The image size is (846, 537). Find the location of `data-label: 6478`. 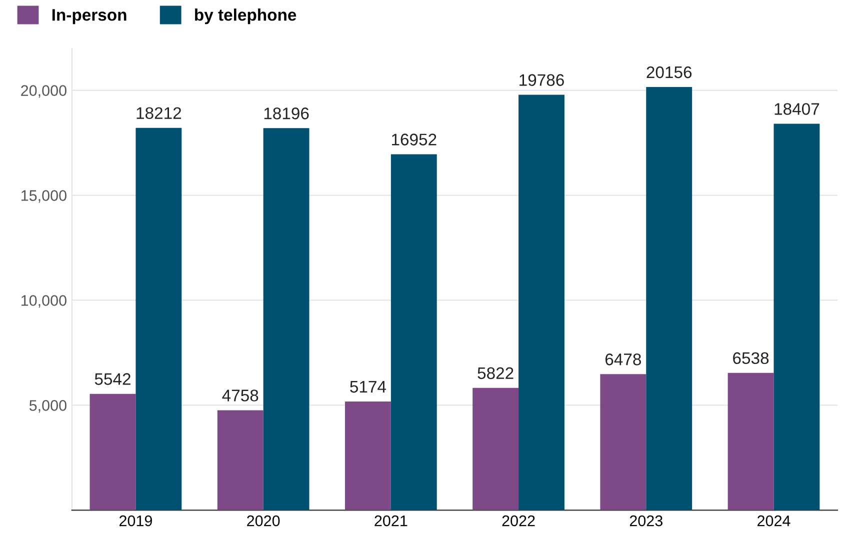

data-label: 6478 is located at coordinates (623, 360).